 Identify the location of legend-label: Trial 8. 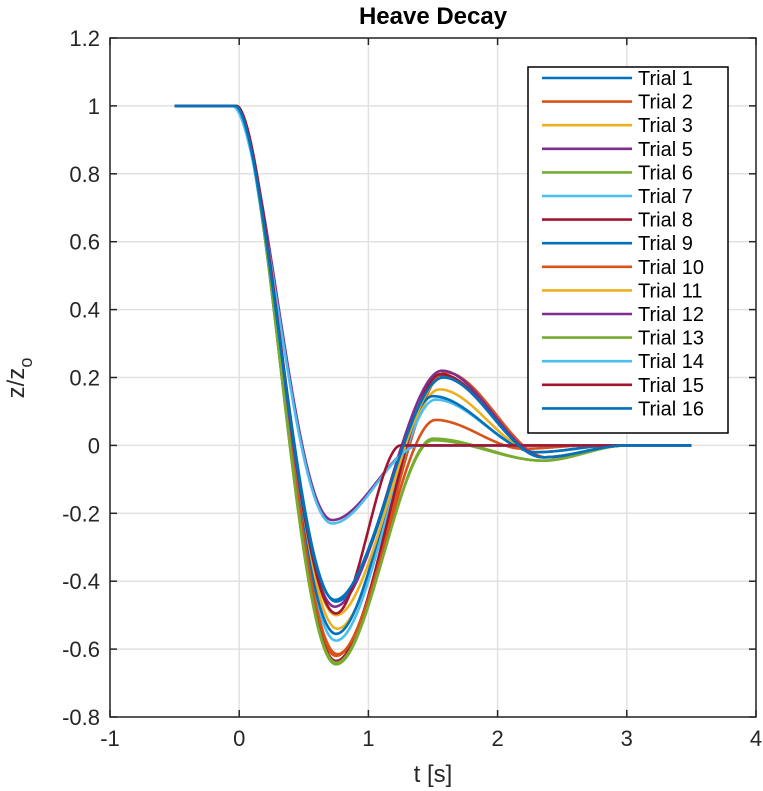
(665, 221).